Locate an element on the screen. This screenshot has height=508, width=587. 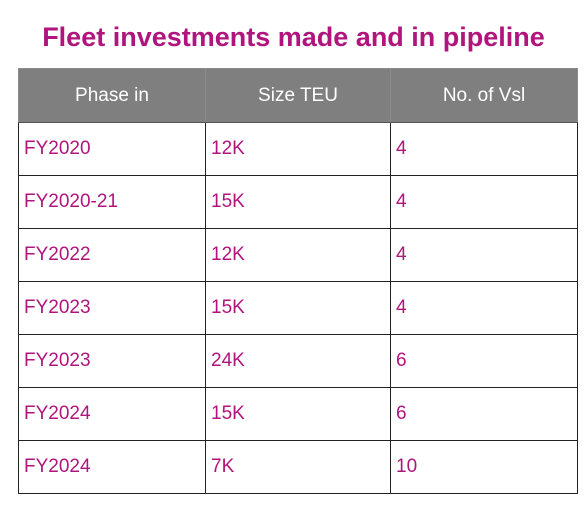
table-row: FY2022 12K 4 is located at coordinates (298, 255).